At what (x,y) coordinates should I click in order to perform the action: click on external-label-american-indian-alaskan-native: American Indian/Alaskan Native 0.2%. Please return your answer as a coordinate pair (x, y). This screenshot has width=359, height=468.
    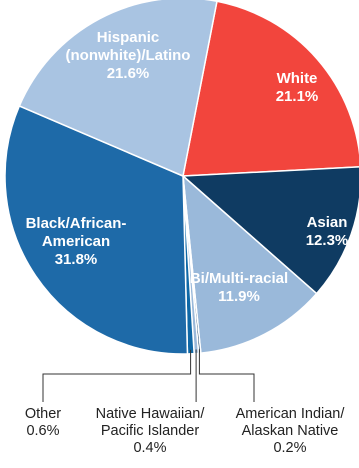
    Looking at the image, I should click on (291, 431).